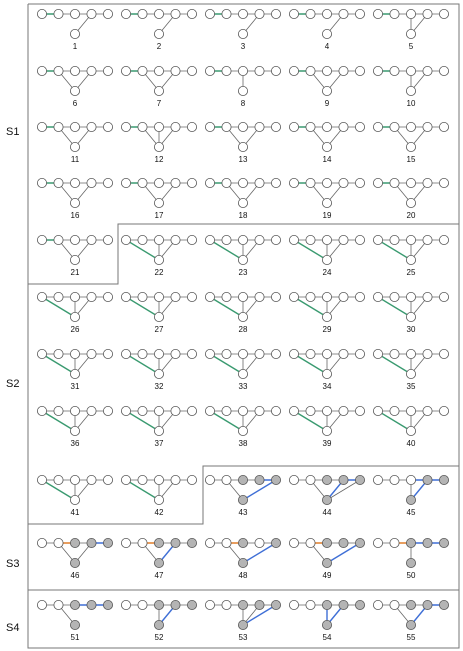 This screenshot has width=463, height=651. I want to click on graph-45: 45, so click(410, 495).